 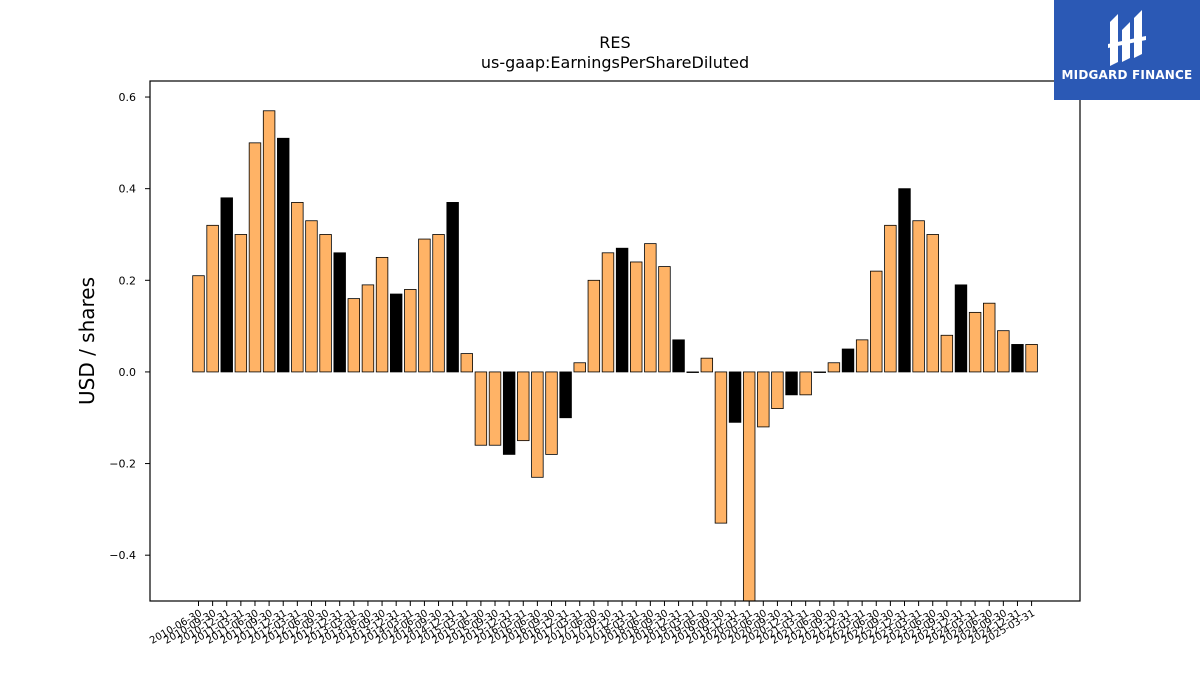 I want to click on chart-title: RES, so click(x=614, y=42).